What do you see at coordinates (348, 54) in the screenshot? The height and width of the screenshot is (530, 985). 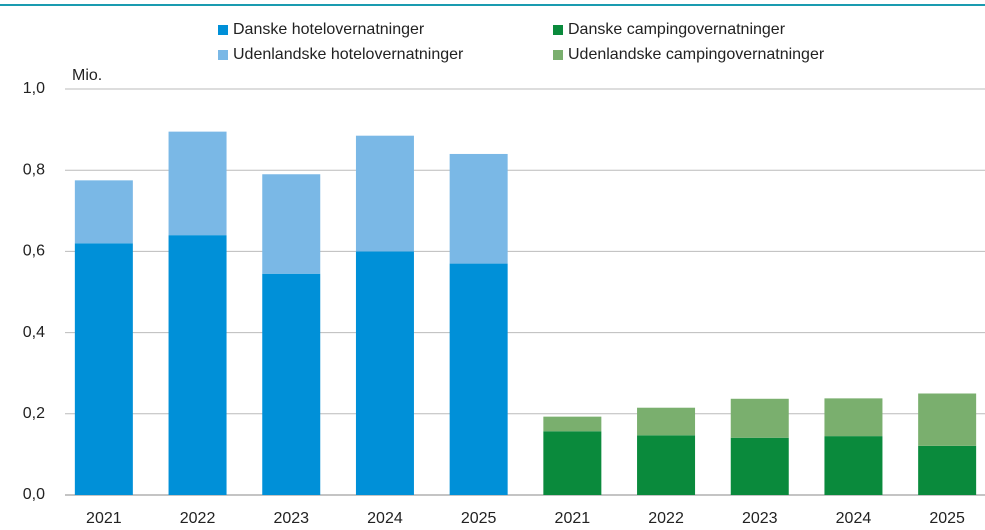 I see `legend-label: Udenlandske hotelovernatninger` at bounding box center [348, 54].